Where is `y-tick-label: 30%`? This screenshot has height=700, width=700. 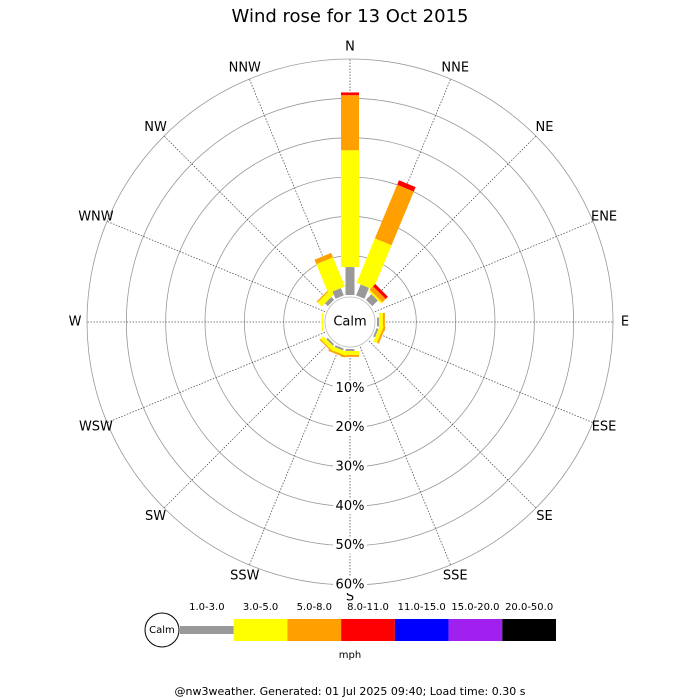 y-tick-label: 30% is located at coordinates (350, 467).